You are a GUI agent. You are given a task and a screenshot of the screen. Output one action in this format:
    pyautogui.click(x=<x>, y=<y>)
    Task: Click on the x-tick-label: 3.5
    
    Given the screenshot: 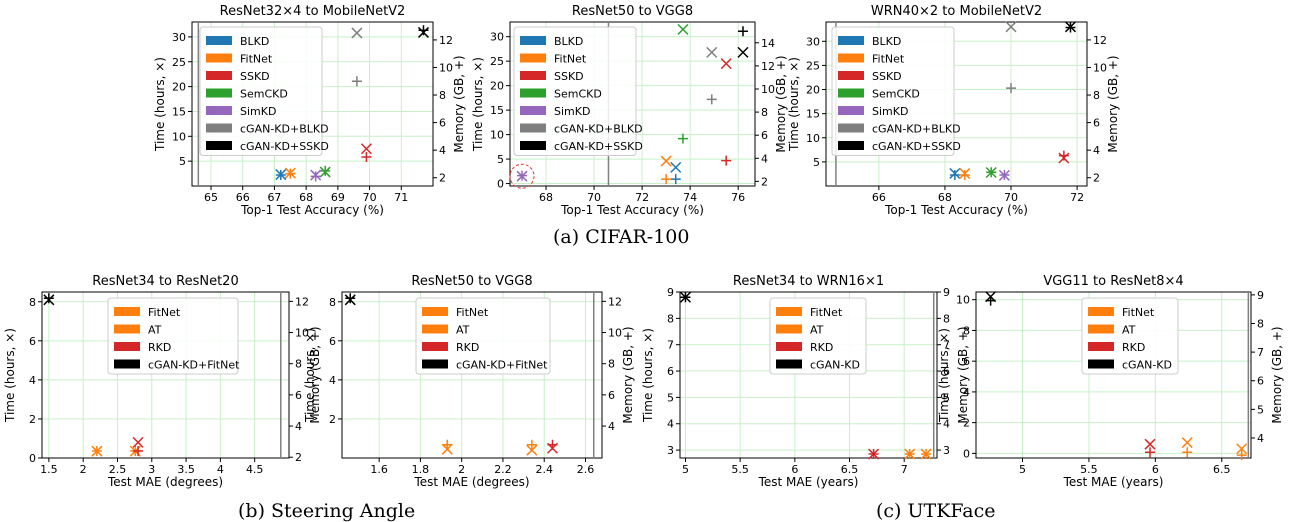 What is the action you would take?
    pyautogui.click(x=186, y=469)
    